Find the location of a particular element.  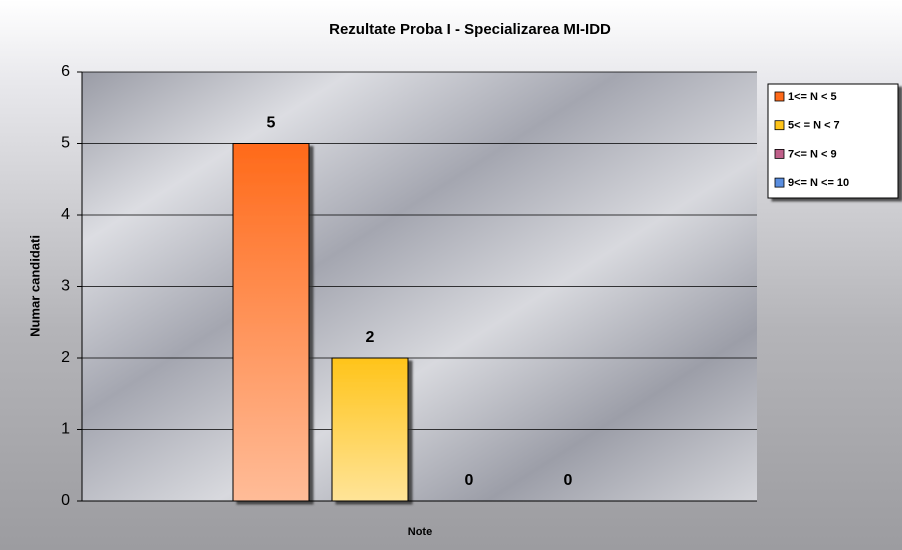

y-tick-label: 2 is located at coordinates (65, 357).